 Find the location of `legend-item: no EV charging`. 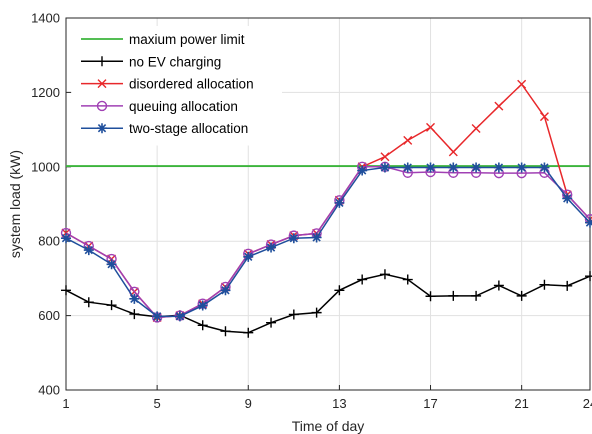

legend-item: no EV charging is located at coordinates (151, 61).